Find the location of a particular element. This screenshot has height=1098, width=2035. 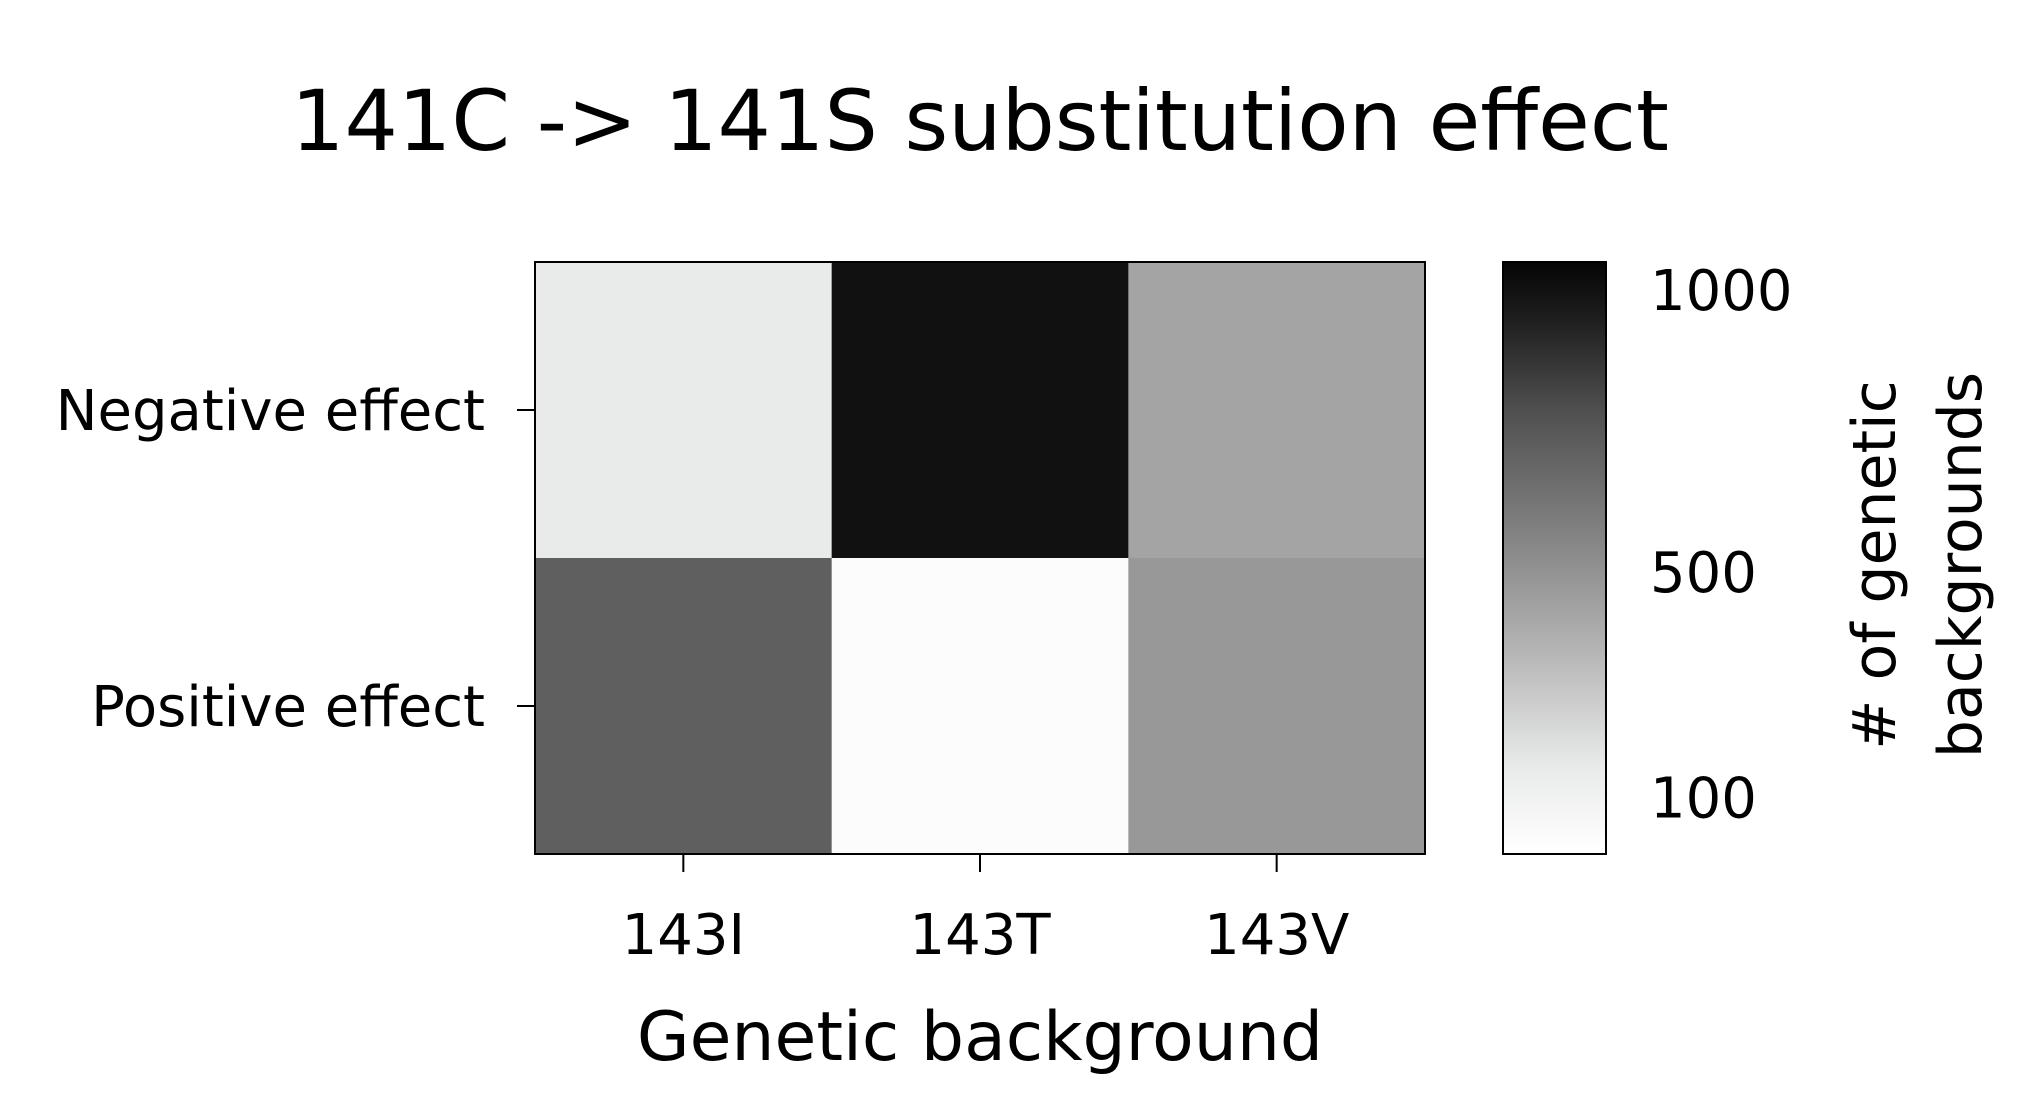

x-axis-label: Genetic background is located at coordinates (980, 1037).